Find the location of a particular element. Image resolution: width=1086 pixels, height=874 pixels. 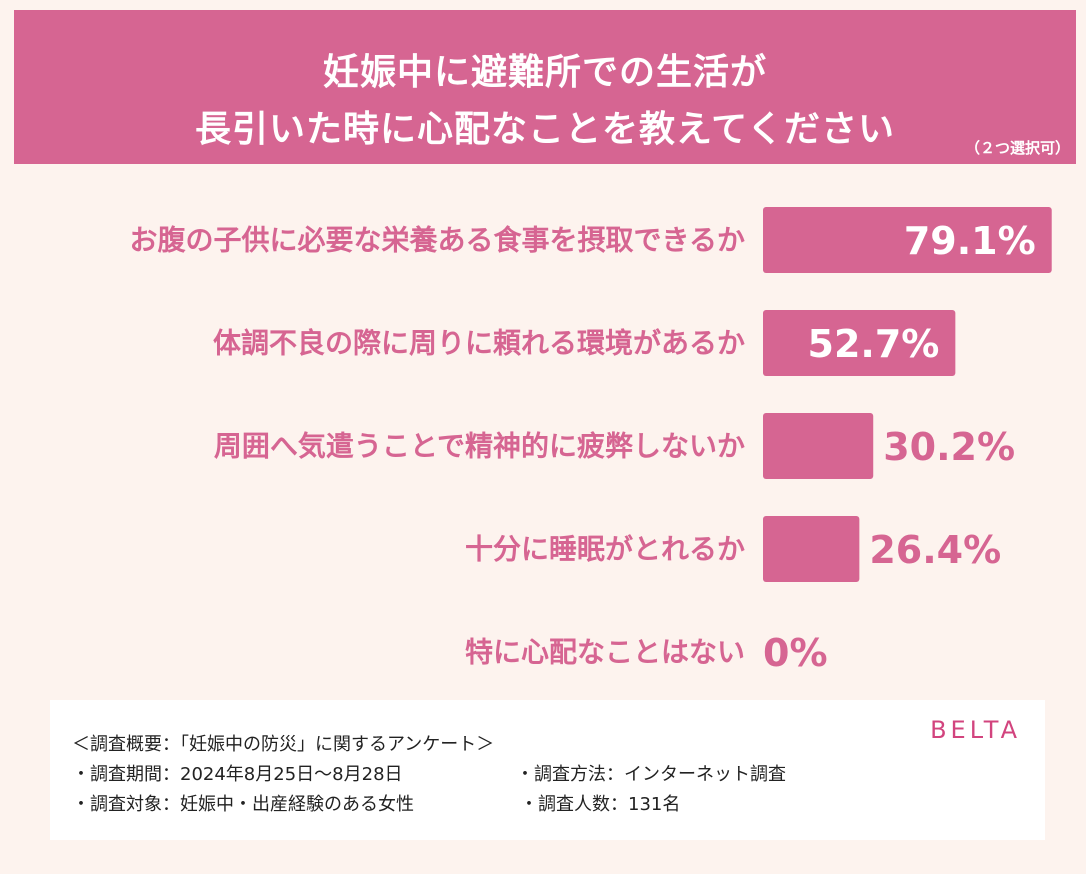

chart-title-line-2: 長引いた時に心配なことを教えてください is located at coordinates (545, 129).